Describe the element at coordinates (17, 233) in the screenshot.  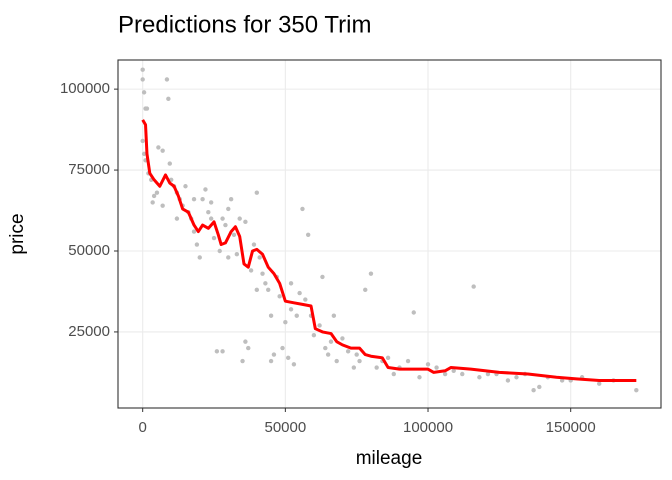
I see `y-axis-title: price` at that location.